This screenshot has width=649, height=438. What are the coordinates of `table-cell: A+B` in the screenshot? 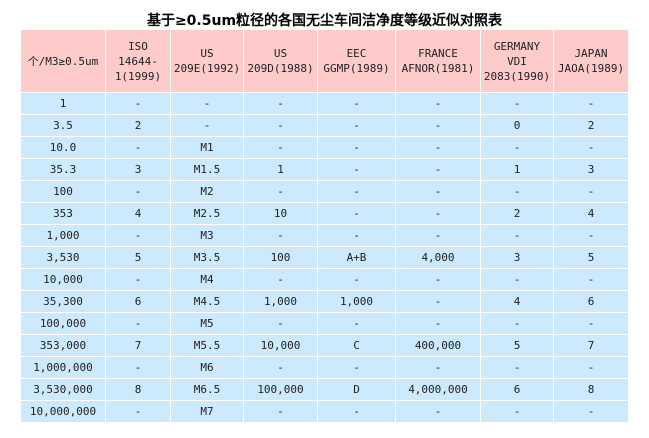 It's located at (356, 257).